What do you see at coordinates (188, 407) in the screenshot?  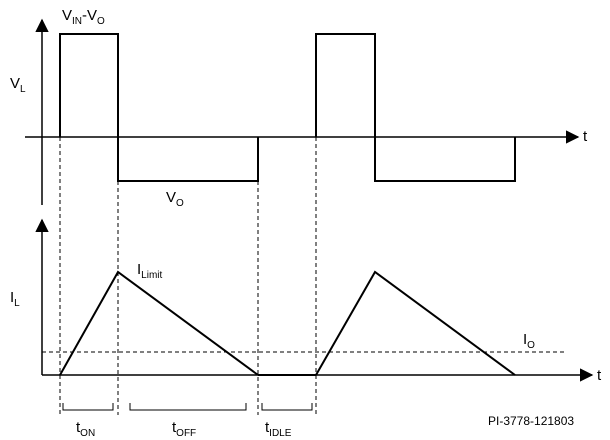 I see `toff-bracket` at bounding box center [188, 407].